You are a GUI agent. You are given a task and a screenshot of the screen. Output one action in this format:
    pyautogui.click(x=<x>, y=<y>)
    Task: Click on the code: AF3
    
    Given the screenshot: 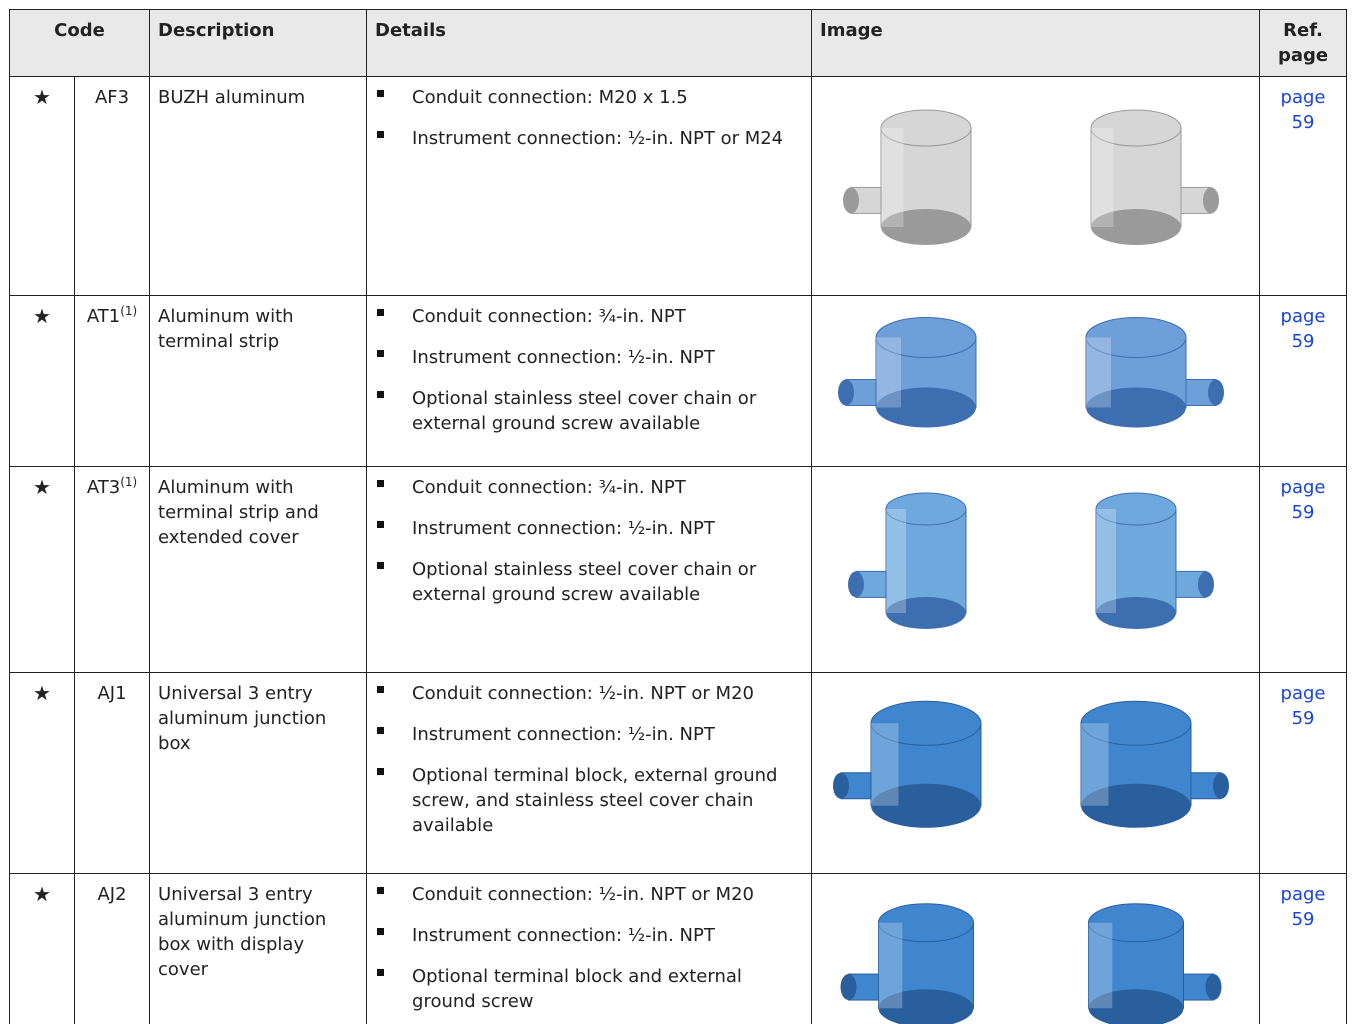 What is the action you would take?
    pyautogui.click(x=112, y=97)
    